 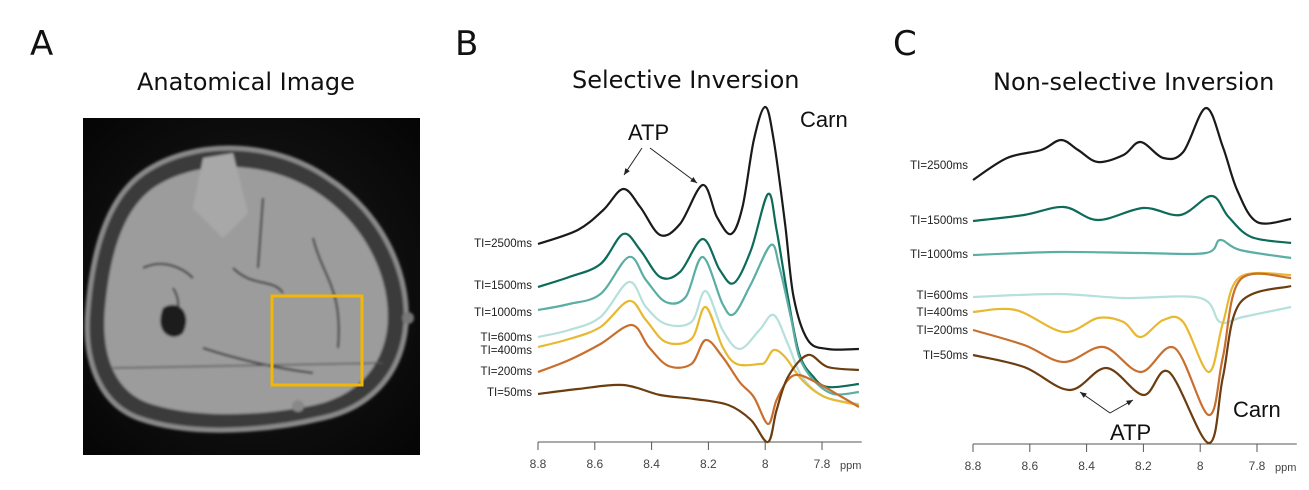 I want to click on panel-c-letter: C, so click(x=905, y=44).